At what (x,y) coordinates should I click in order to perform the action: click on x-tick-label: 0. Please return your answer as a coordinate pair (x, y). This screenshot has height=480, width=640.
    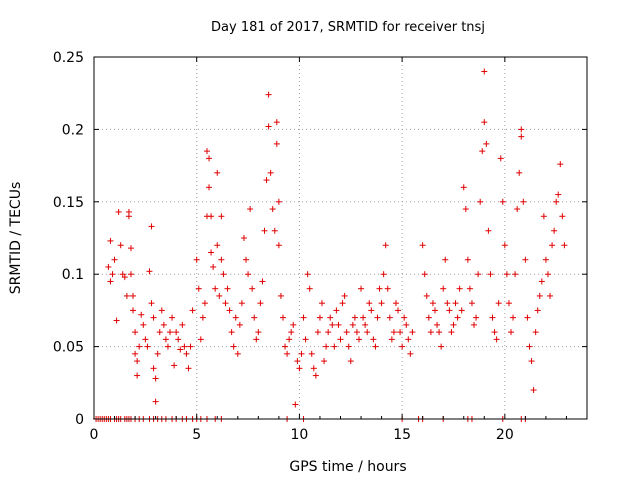
    Looking at the image, I should click on (94, 435).